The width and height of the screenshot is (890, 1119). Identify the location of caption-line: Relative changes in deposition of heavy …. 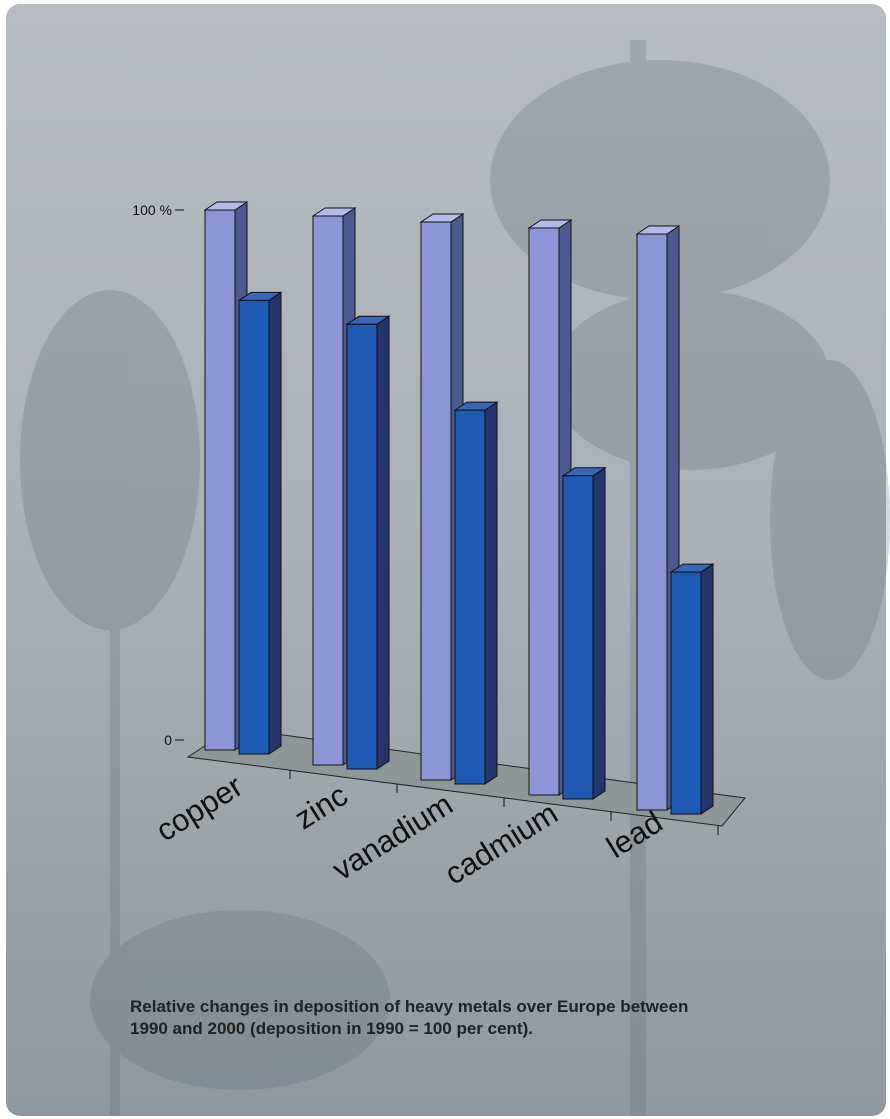
(409, 1006).